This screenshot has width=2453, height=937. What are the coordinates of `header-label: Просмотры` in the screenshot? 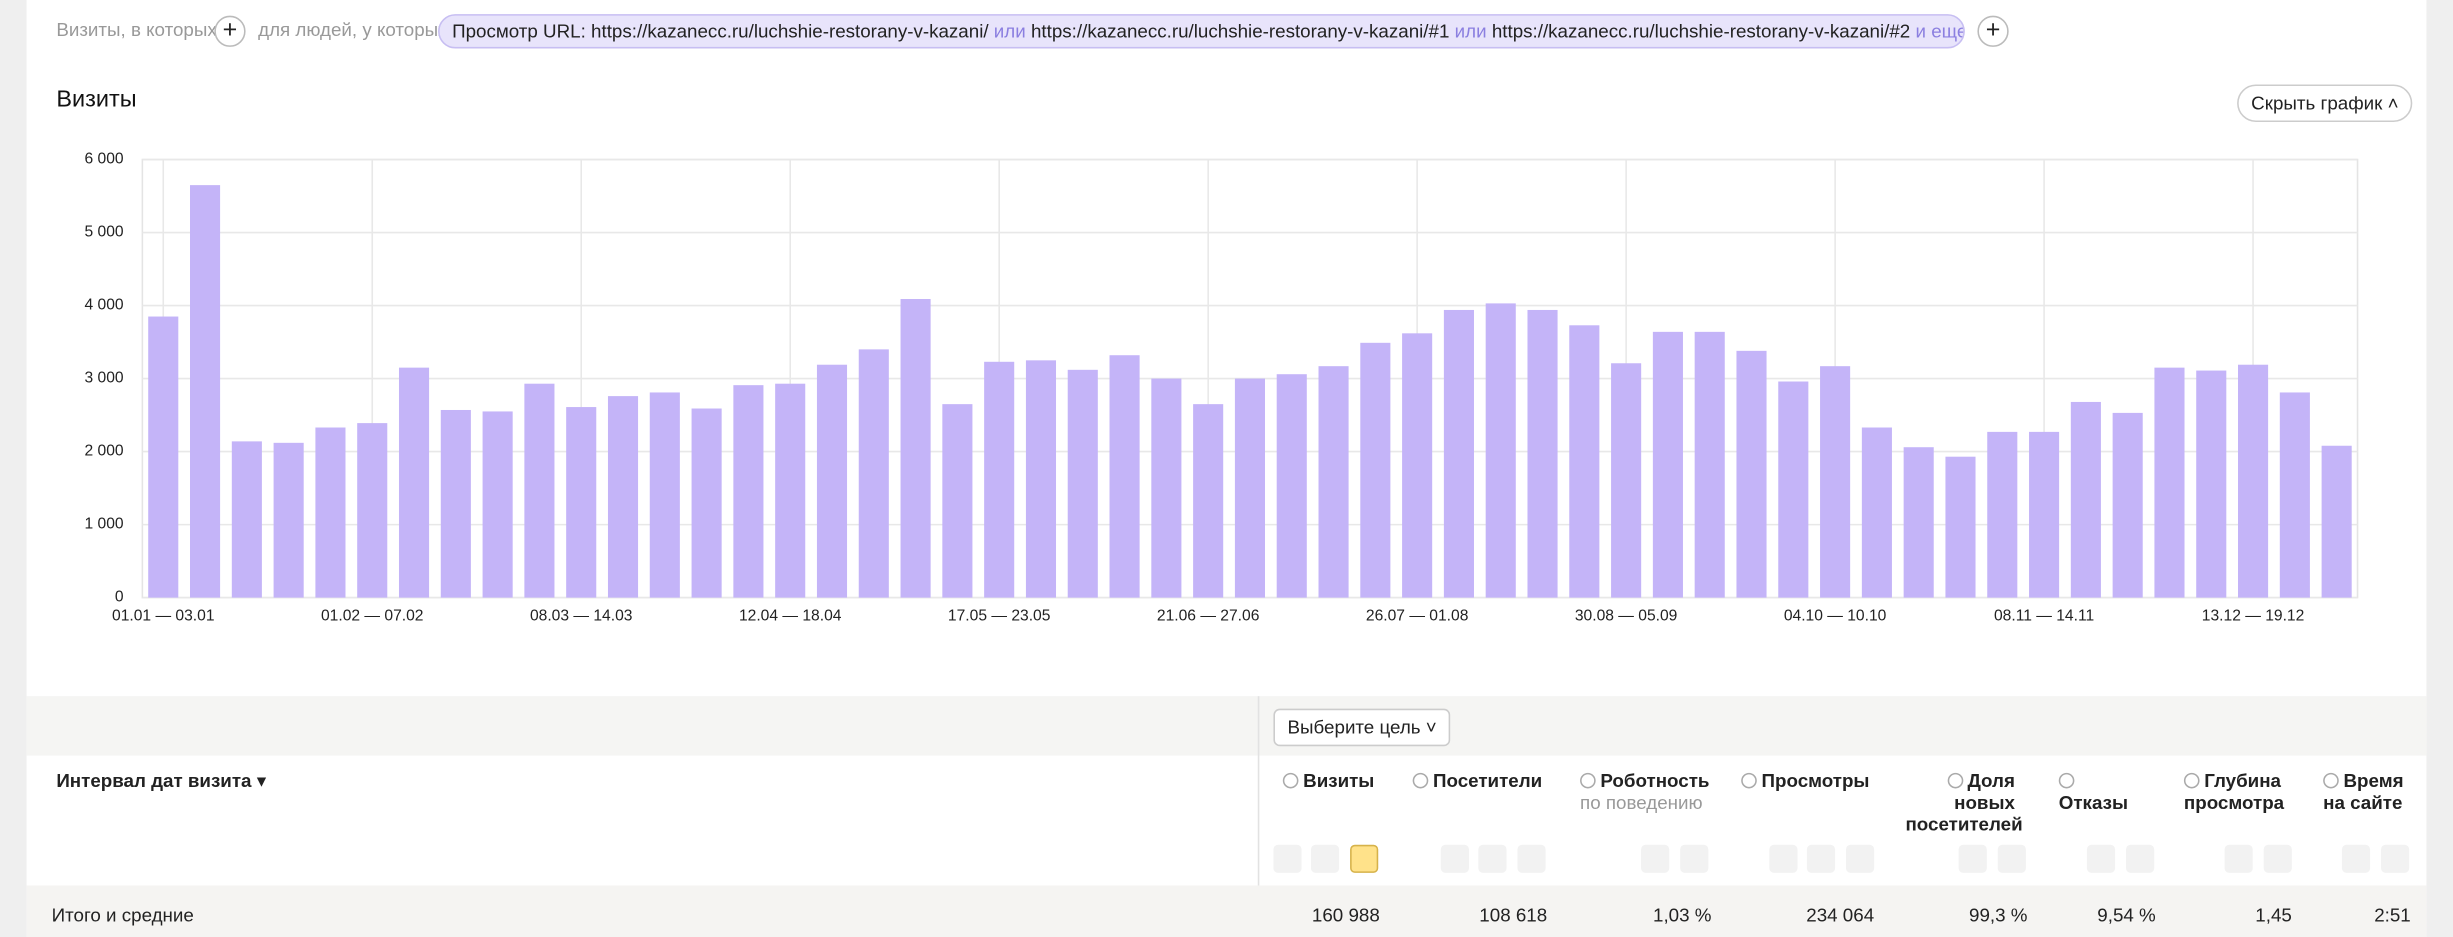 It's located at (1815, 780).